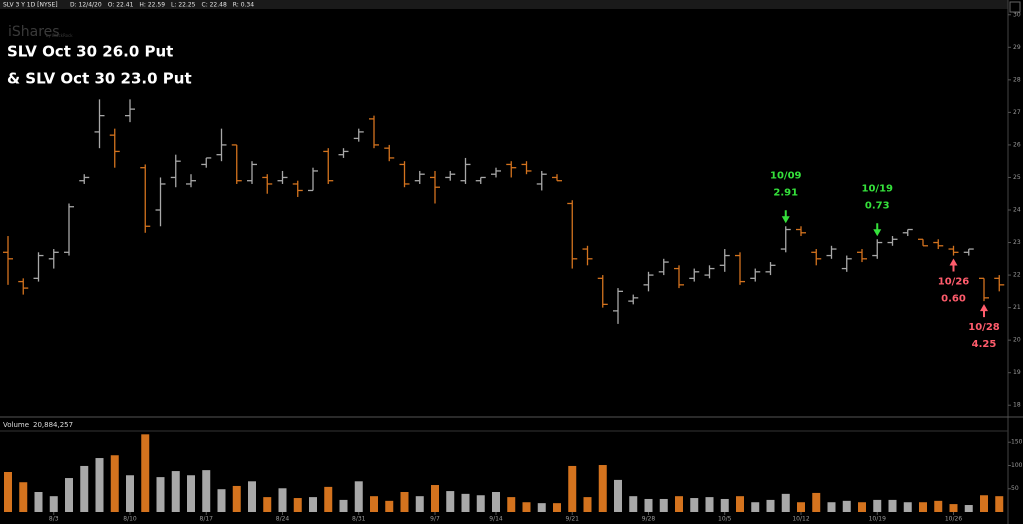 This screenshot has height=524, width=1023. I want to click on volume-title: Volume, so click(16, 425).